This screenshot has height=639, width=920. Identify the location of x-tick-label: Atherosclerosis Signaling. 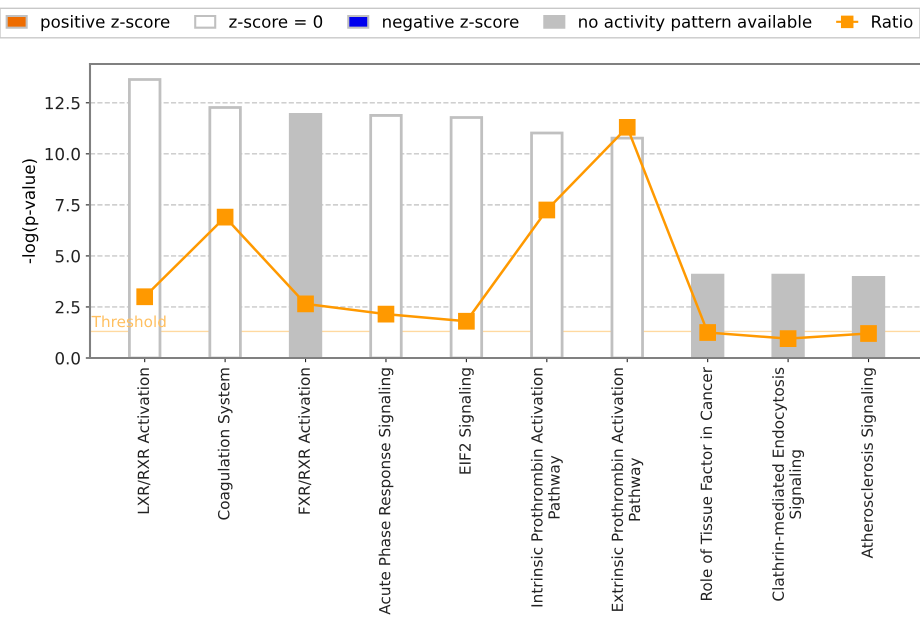
(868, 463).